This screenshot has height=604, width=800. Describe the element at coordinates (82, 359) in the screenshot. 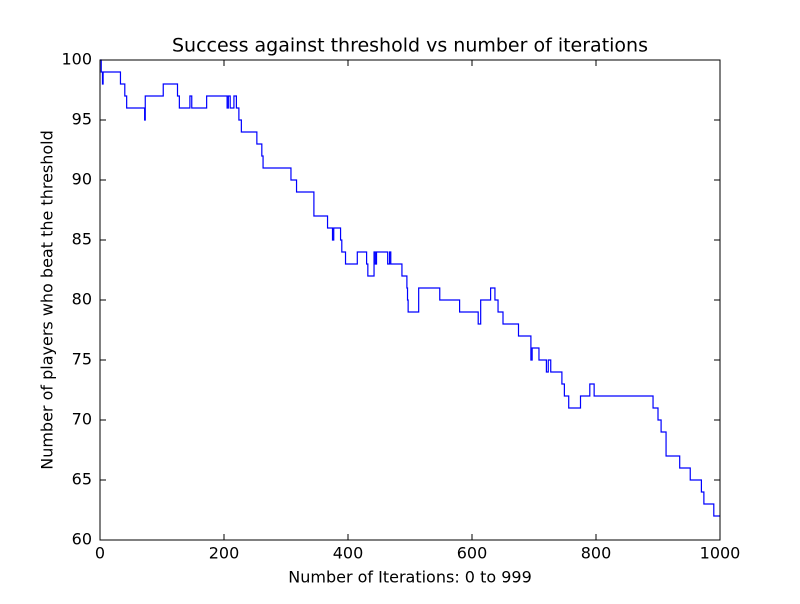

I see `y-tick-label: 75` at that location.